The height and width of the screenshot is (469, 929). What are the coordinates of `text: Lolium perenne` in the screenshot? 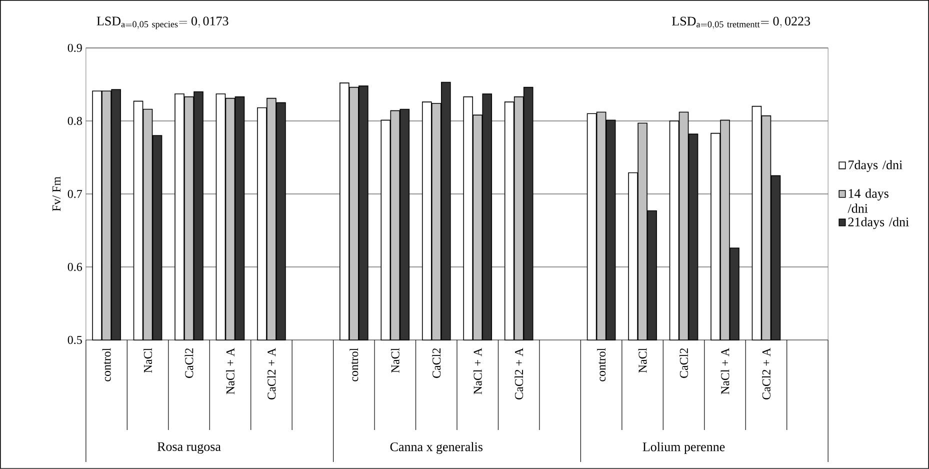 It's located at (683, 448).